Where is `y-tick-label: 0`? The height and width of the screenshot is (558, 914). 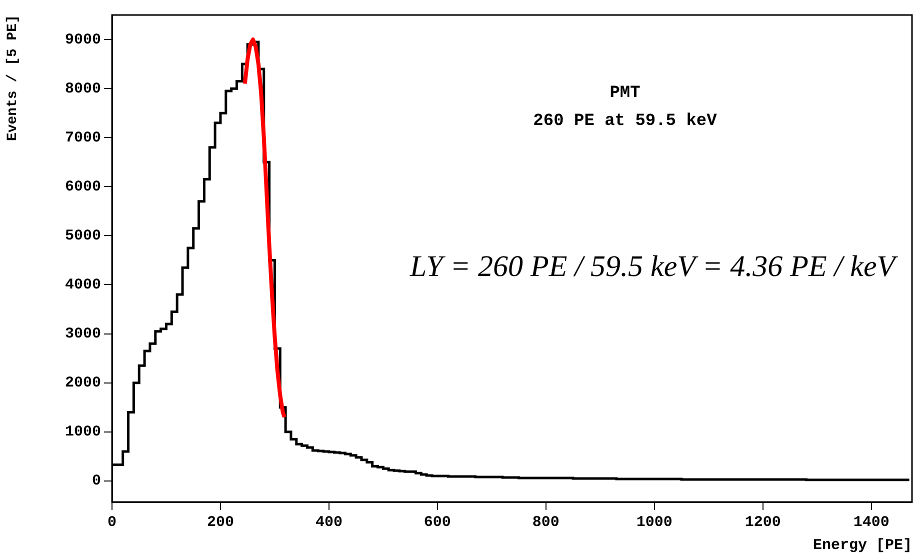 y-tick-label: 0 is located at coordinates (96, 481).